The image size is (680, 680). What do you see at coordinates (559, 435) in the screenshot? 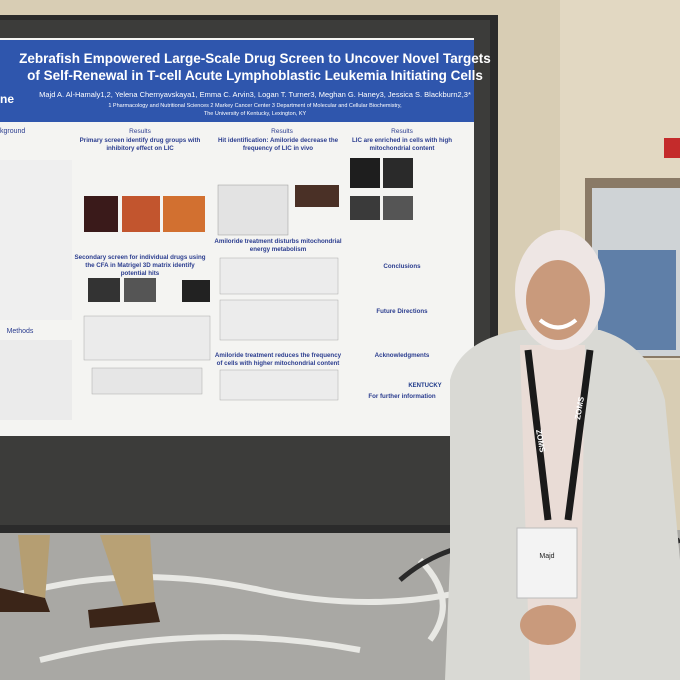
I see `lanyard` at bounding box center [559, 435].